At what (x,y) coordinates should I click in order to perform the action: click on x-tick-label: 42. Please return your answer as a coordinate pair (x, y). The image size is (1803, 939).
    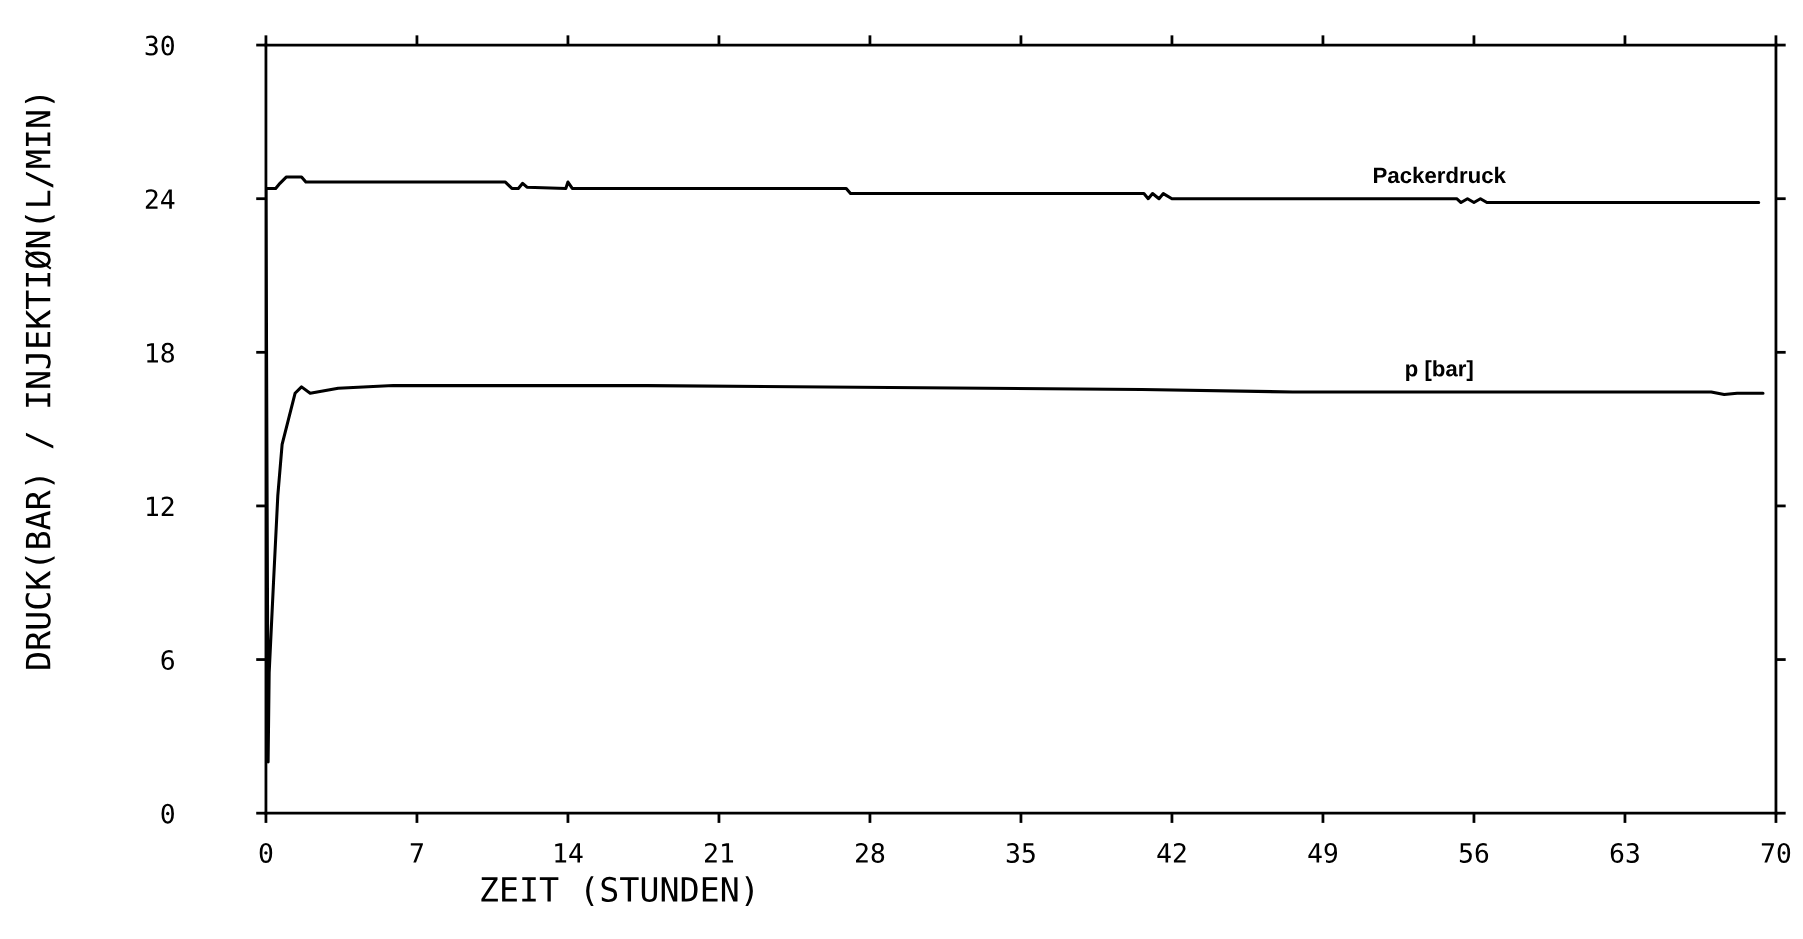
    Looking at the image, I should click on (1171, 852).